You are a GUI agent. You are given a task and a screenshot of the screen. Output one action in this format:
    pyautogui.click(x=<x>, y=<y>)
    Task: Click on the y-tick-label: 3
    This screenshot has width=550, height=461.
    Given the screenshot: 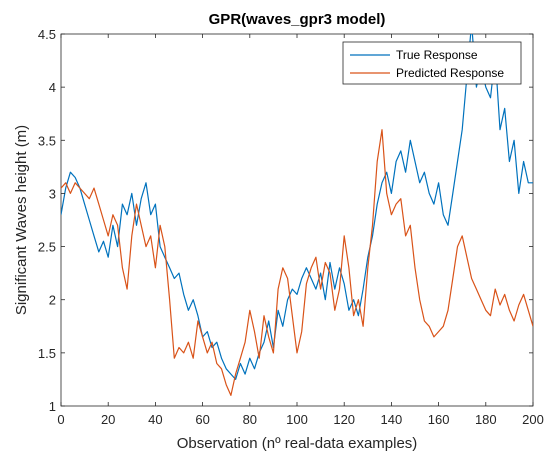 What is the action you would take?
    pyautogui.click(x=52, y=193)
    